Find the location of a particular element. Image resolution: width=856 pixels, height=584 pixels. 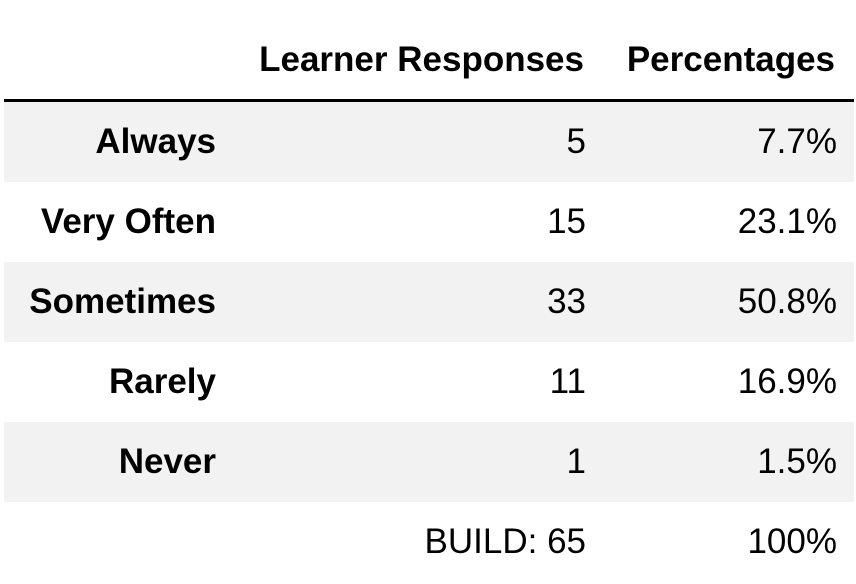

row-percentage-value: 7.7% is located at coordinates (797, 141).